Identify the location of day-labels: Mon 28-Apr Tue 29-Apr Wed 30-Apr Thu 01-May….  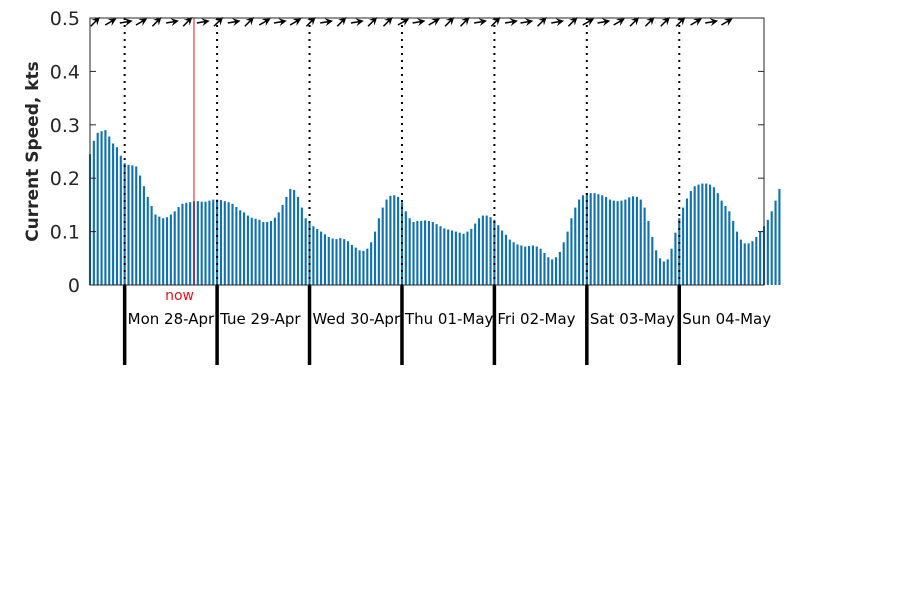
(450, 319).